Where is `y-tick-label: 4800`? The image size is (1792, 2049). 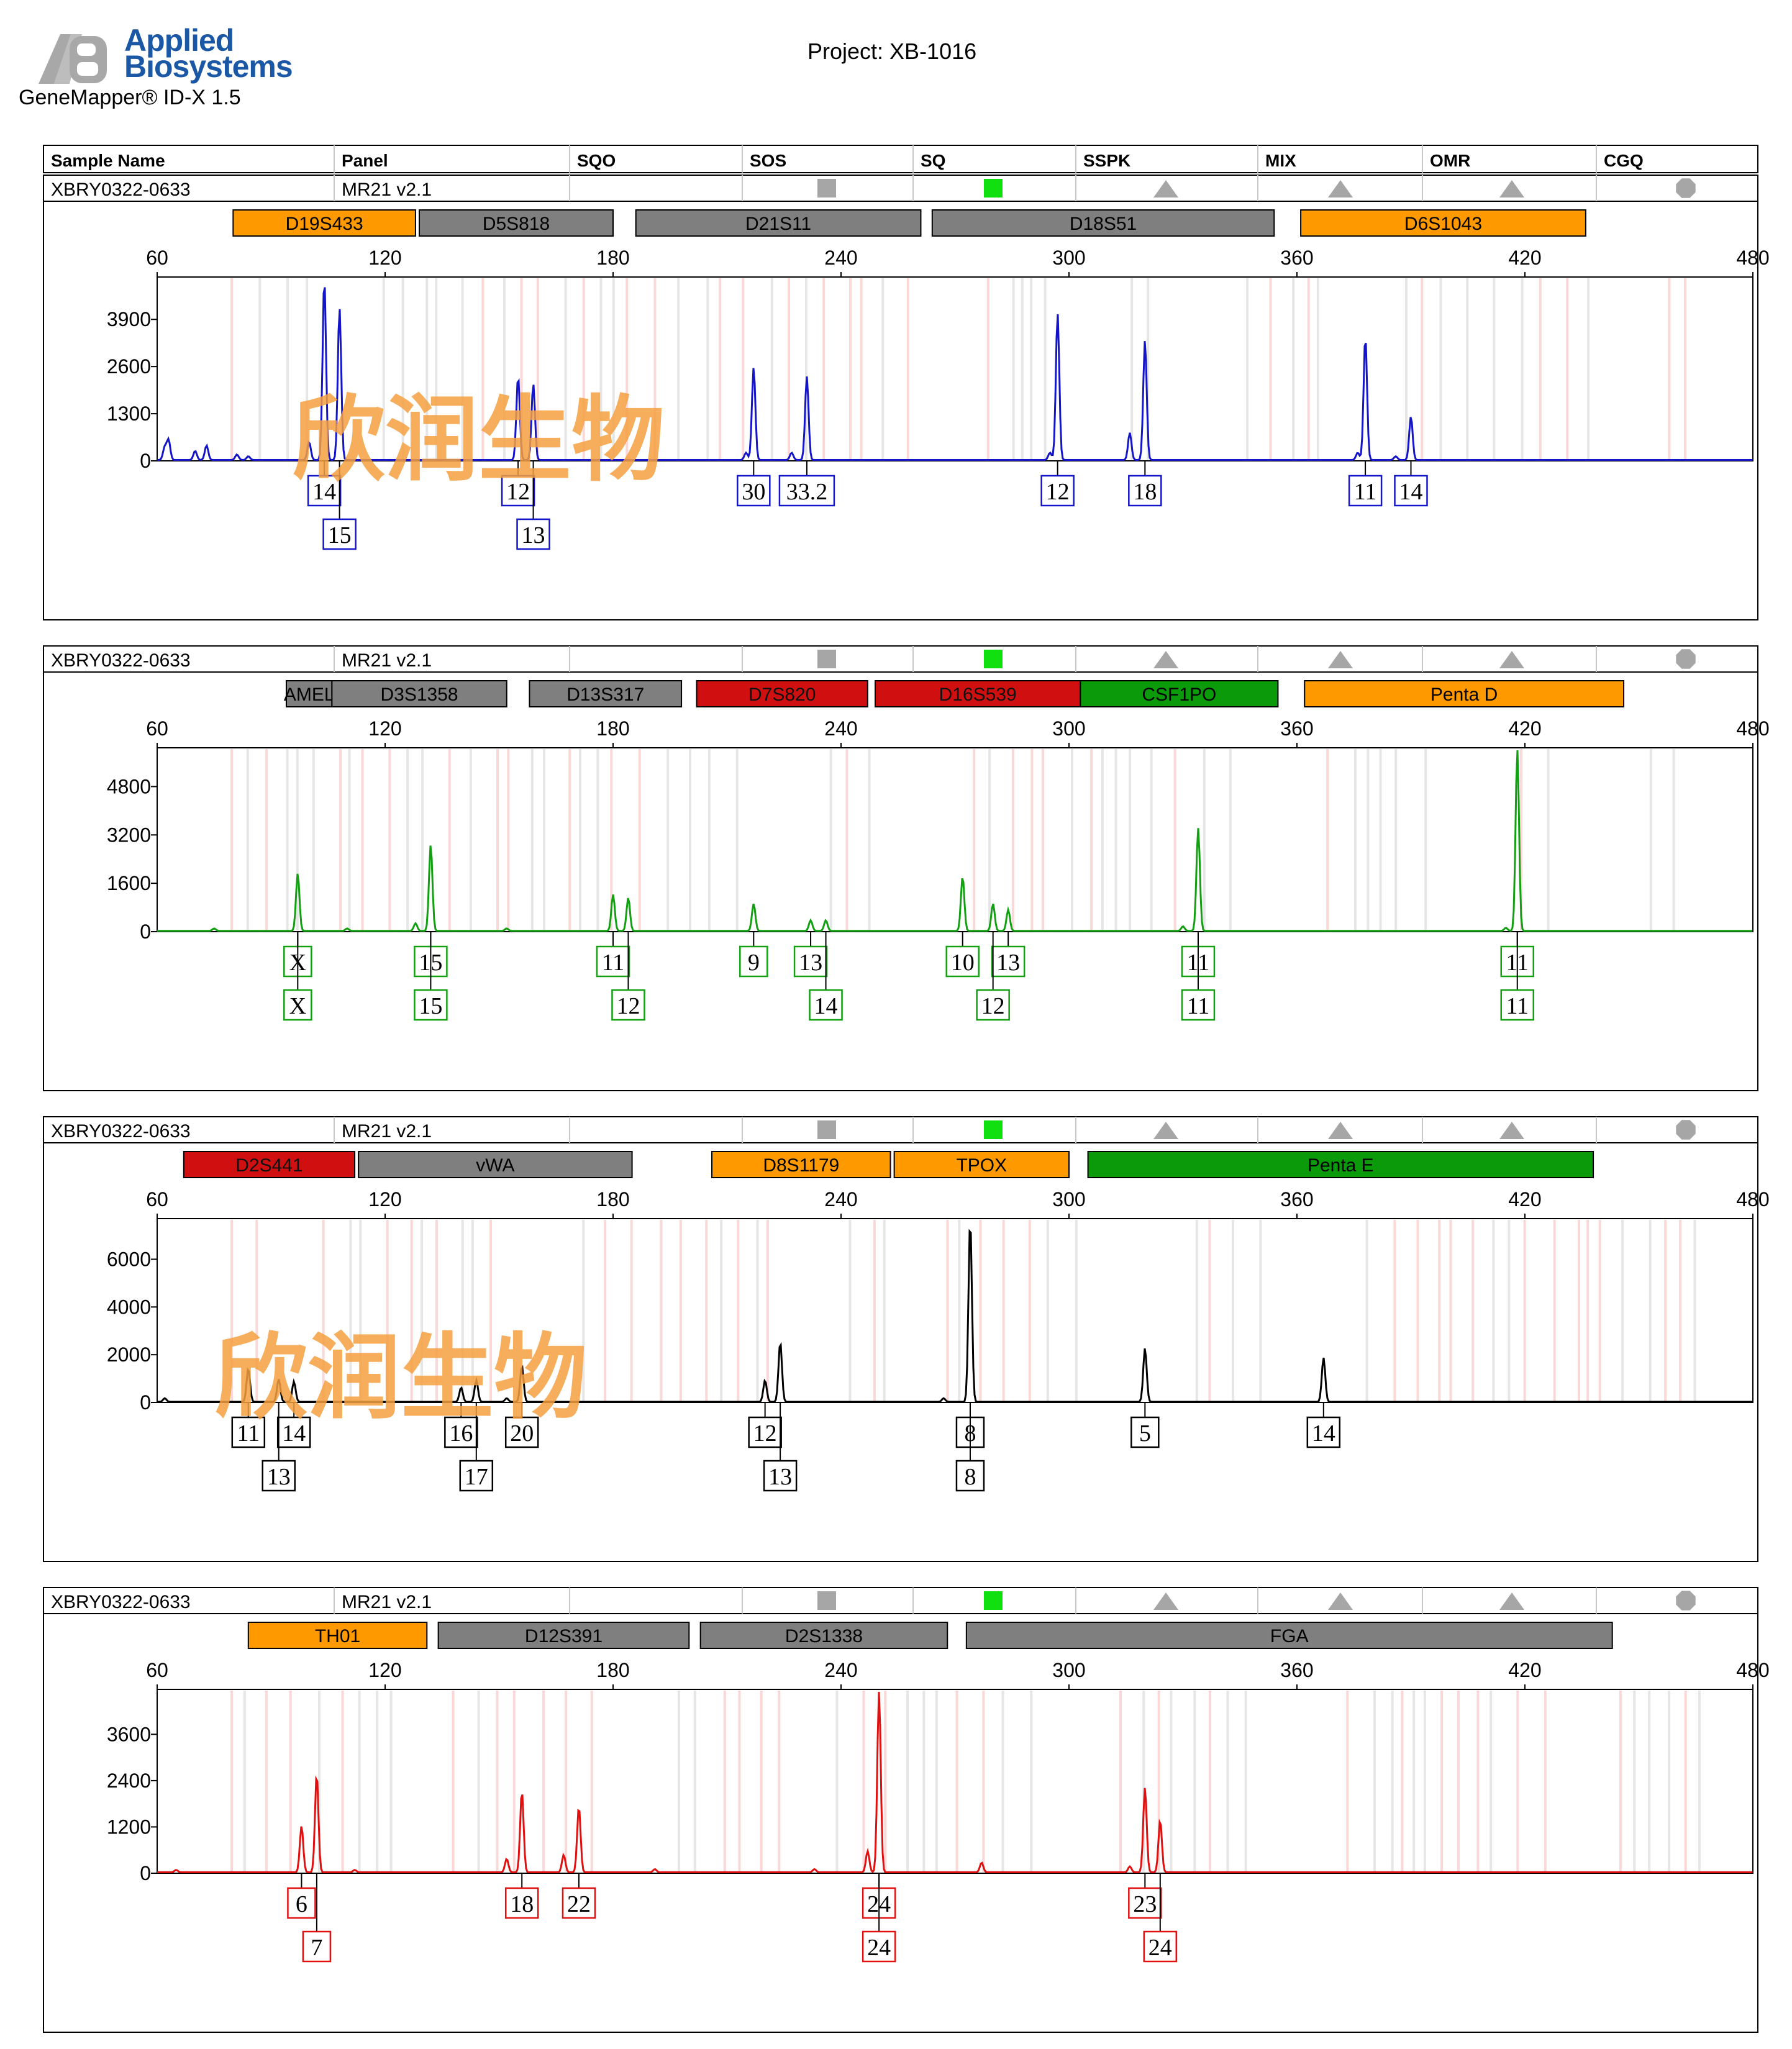
y-tick-label: 4800 is located at coordinates (129, 786).